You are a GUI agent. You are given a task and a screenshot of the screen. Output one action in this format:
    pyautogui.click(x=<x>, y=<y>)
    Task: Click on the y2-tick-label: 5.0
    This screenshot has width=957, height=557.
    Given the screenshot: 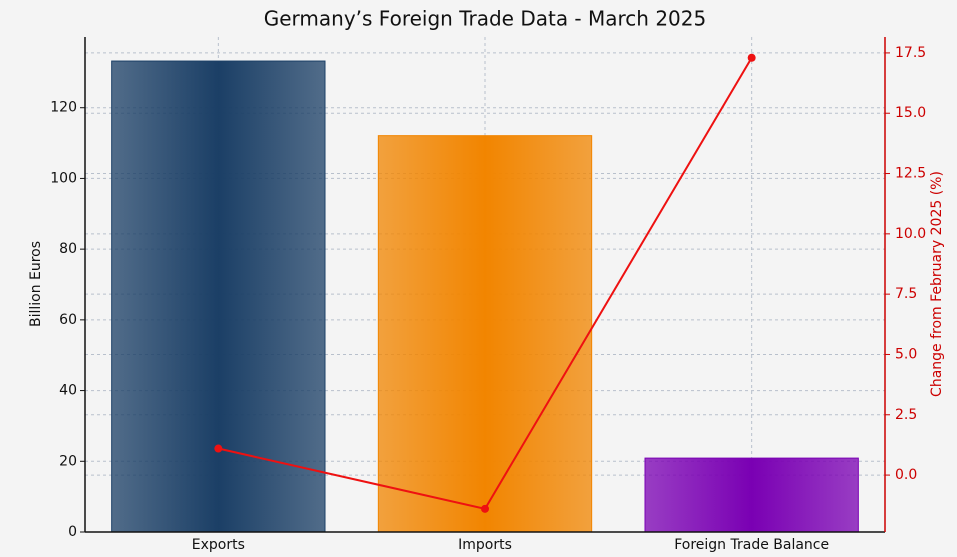 What is the action you would take?
    pyautogui.click(x=906, y=354)
    